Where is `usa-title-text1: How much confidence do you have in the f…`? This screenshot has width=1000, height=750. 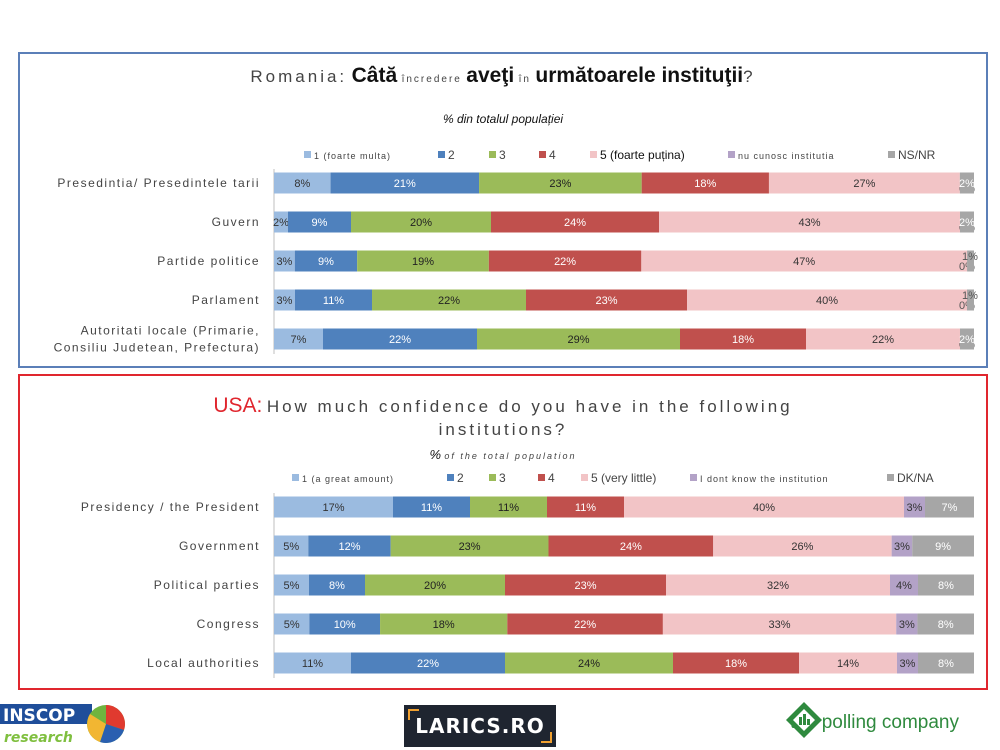 usa-title-text1: How much confidence do you have in the f… is located at coordinates (529, 406).